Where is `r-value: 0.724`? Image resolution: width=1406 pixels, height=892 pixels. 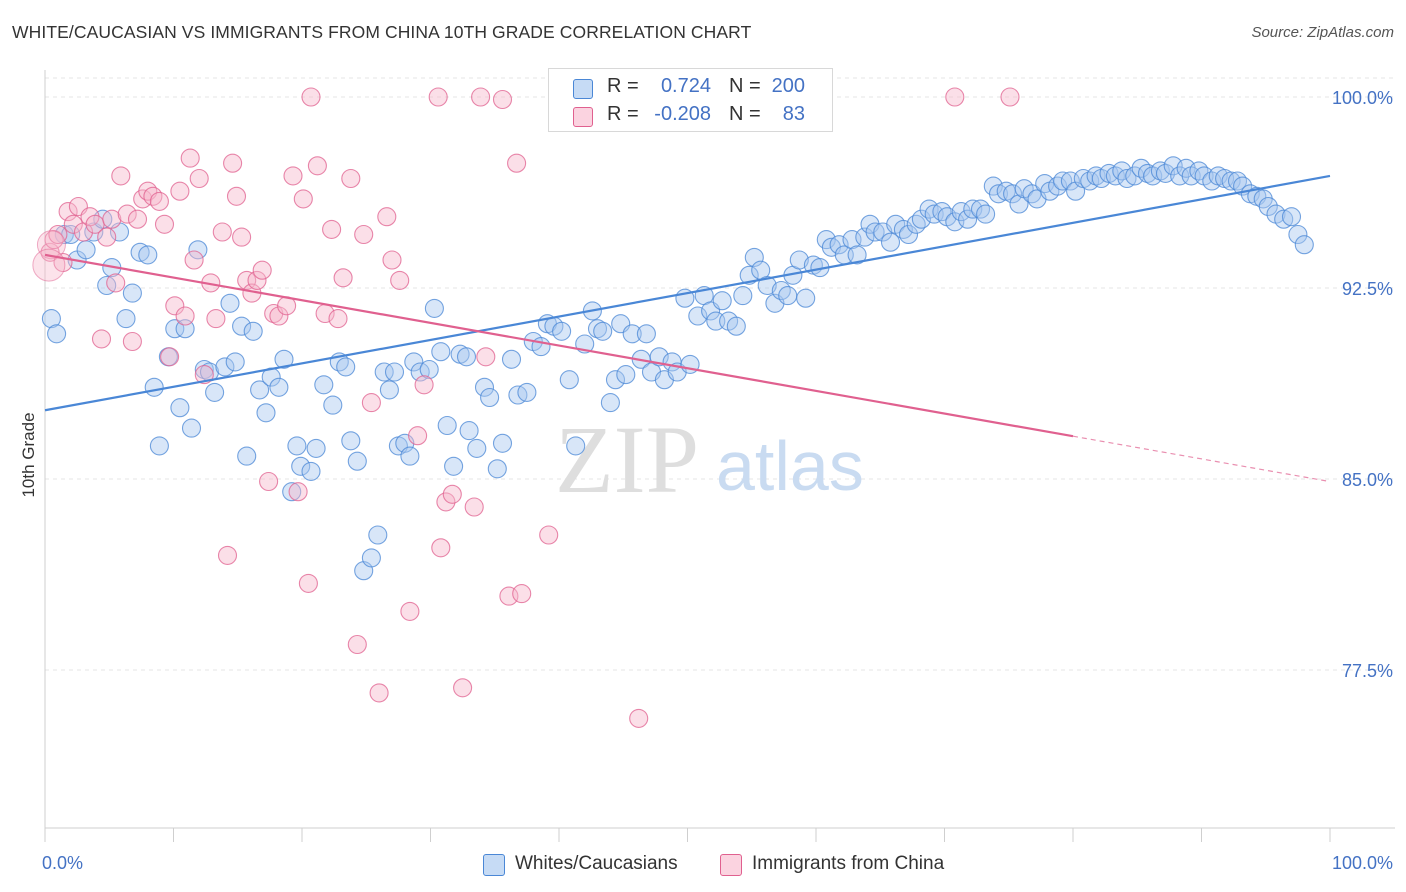
r-value: 0.724 is located at coordinates (685, 86).